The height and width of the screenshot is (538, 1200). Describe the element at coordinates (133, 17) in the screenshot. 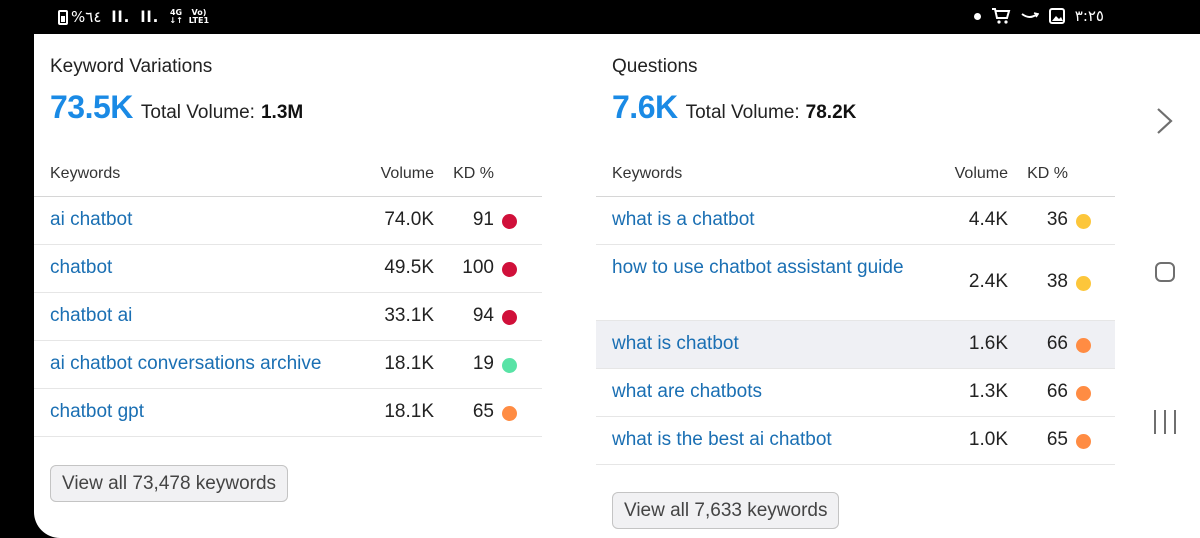

I see `status-left: %٦٤ ll. ll. 4G ↓↑ Vo) LTE1` at that location.